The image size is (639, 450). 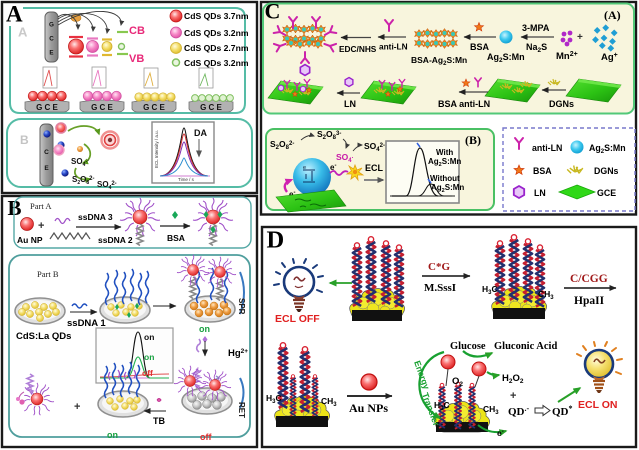 I want to click on svg-text: Part B, so click(x=48, y=274).